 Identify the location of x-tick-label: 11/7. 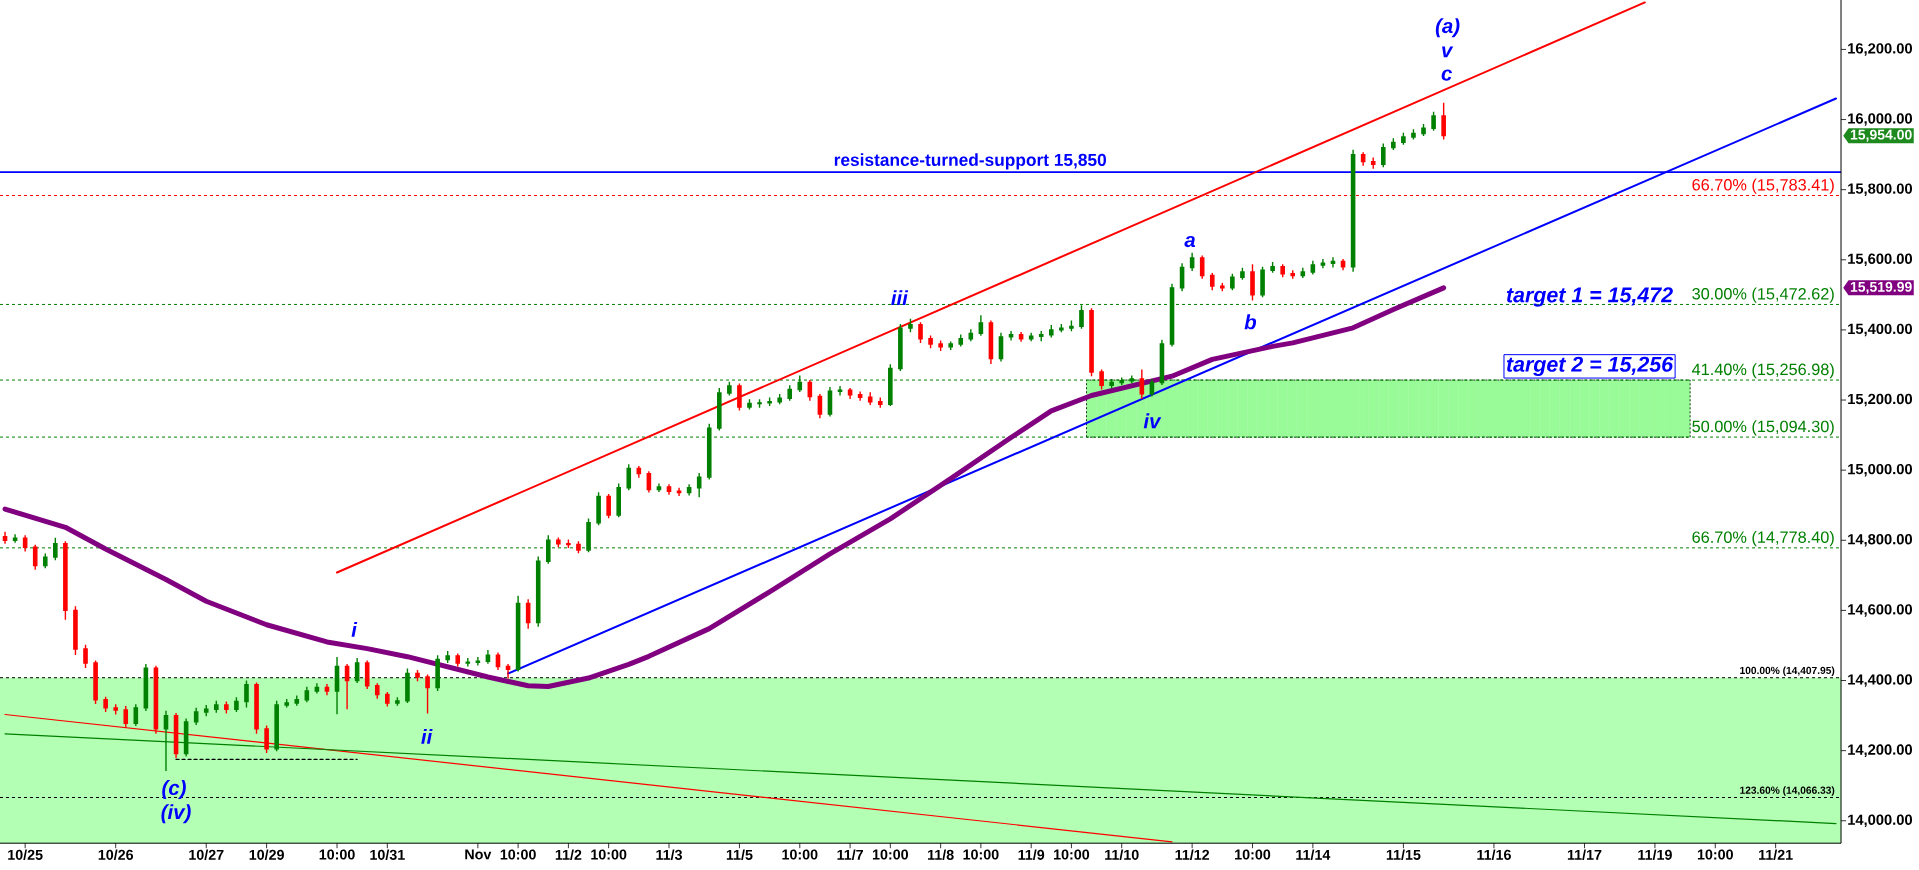
(850, 855).